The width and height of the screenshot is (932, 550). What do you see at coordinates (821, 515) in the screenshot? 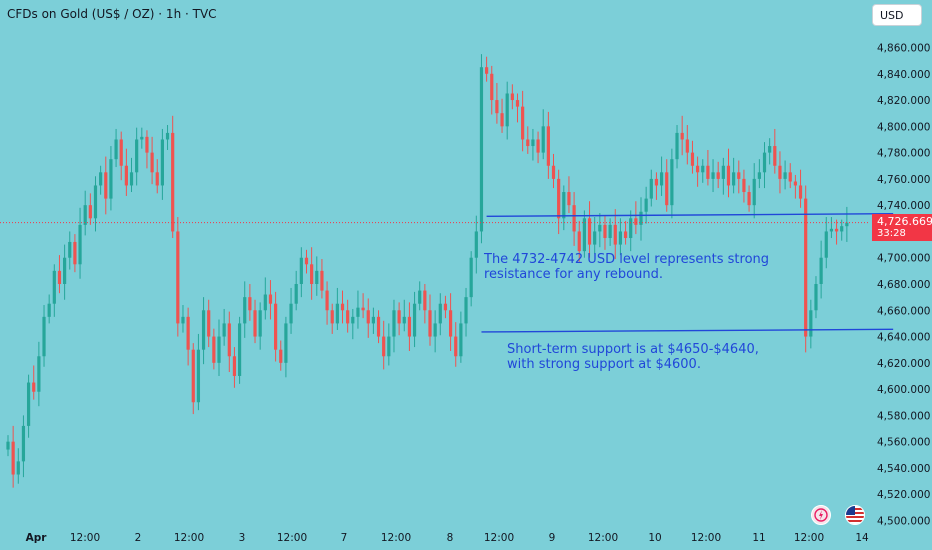
I see `flash-icon` at bounding box center [821, 515].